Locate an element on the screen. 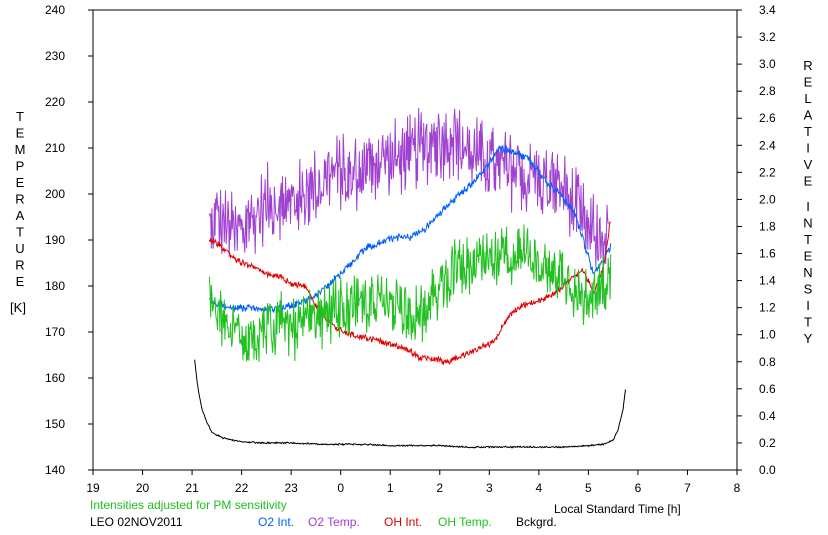 The width and height of the screenshot is (828, 535). legend-oh-int: OH Int. is located at coordinates (403, 522).